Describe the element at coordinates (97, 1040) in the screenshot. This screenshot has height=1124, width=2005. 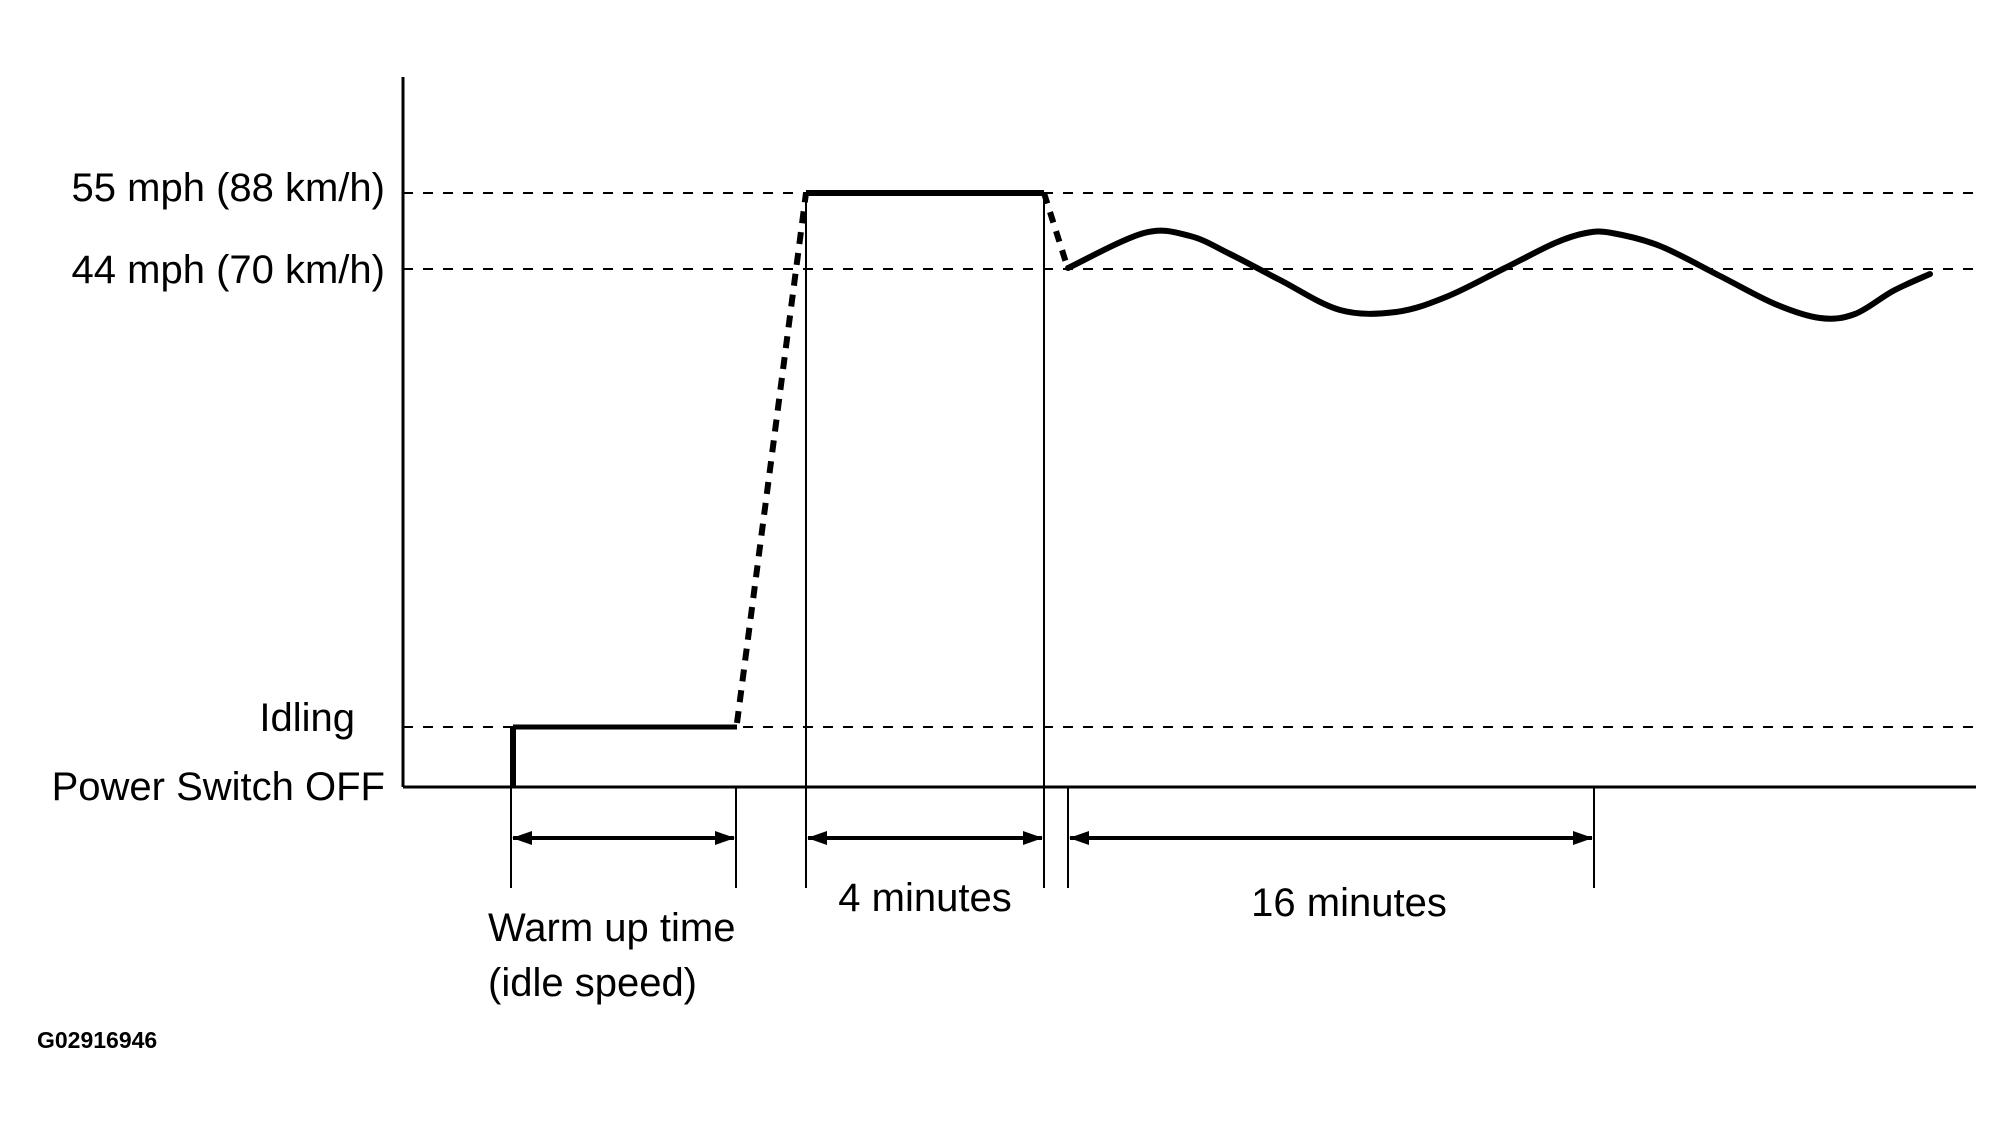
I see `figure-code: G02916946` at that location.